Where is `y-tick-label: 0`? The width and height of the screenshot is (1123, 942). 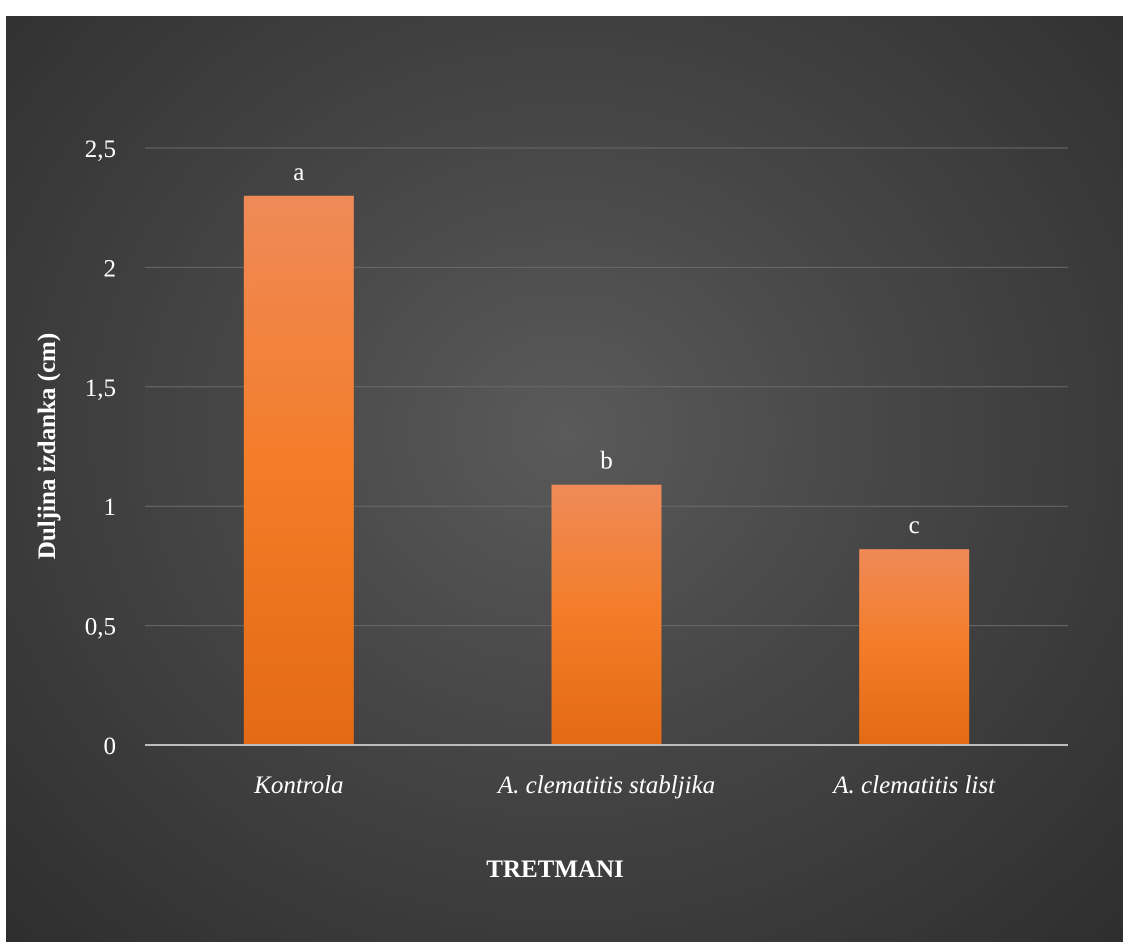 y-tick-label: 0 is located at coordinates (110, 746).